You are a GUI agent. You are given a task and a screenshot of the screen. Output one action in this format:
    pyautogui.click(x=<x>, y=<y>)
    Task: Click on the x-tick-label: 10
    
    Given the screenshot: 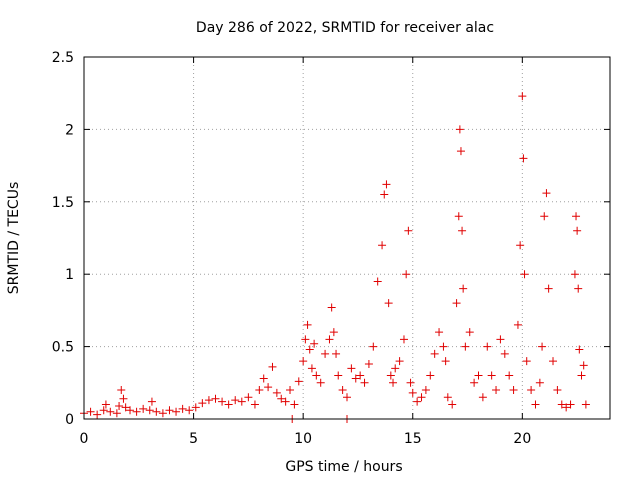 What is the action you would take?
    pyautogui.click(x=303, y=439)
    